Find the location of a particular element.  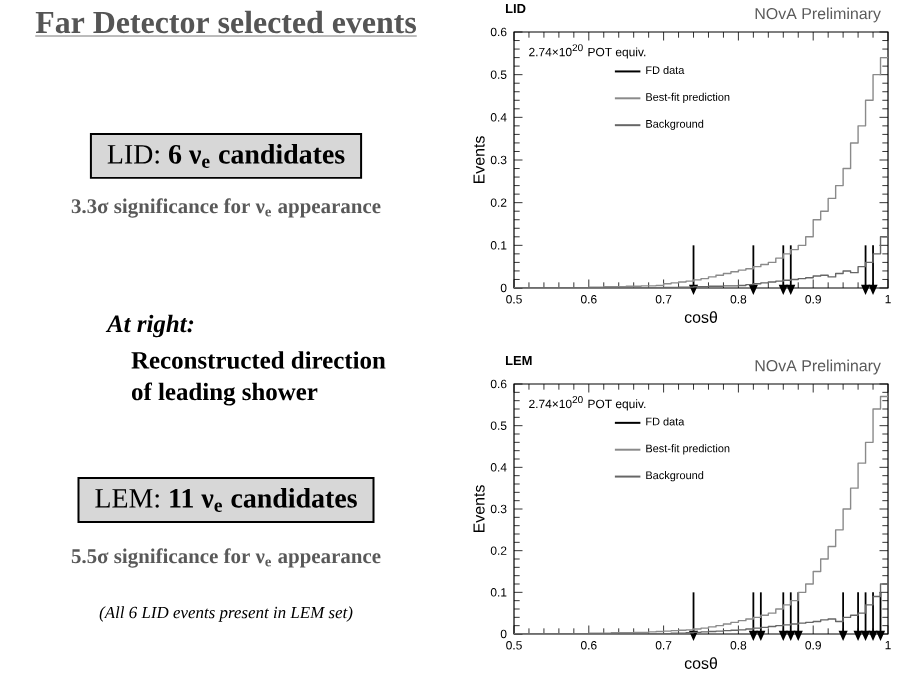

text: LID: 6 ν$_{e}$ candidates is located at coordinates (226, 156).